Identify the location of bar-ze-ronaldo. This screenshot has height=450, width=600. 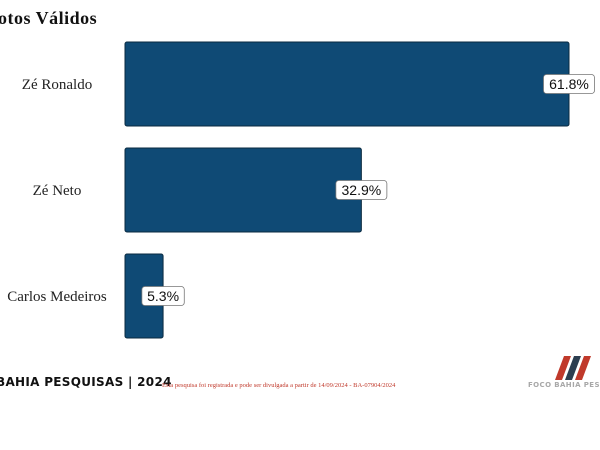
(347, 84).